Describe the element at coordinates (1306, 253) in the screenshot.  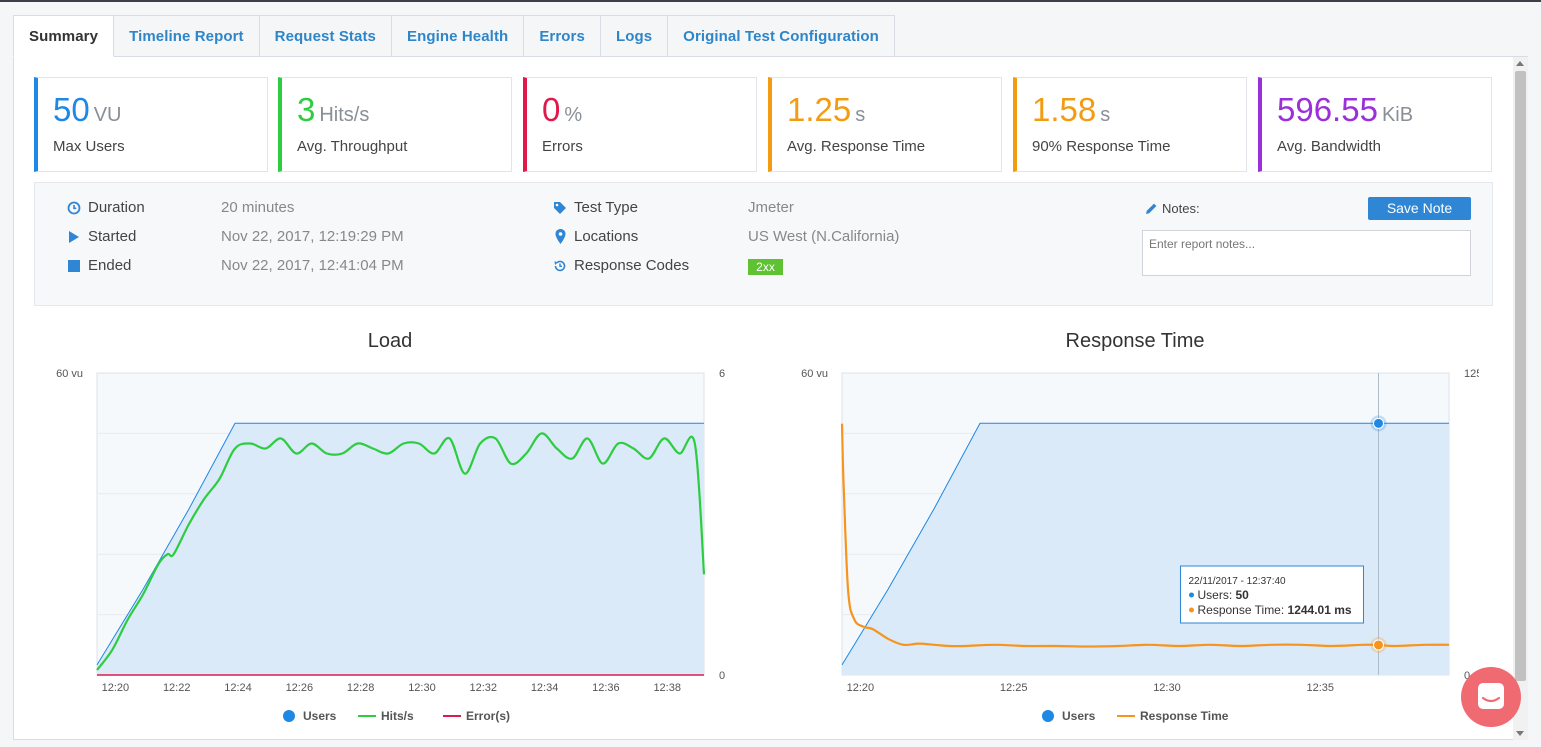
I see `report-notes-input` at that location.